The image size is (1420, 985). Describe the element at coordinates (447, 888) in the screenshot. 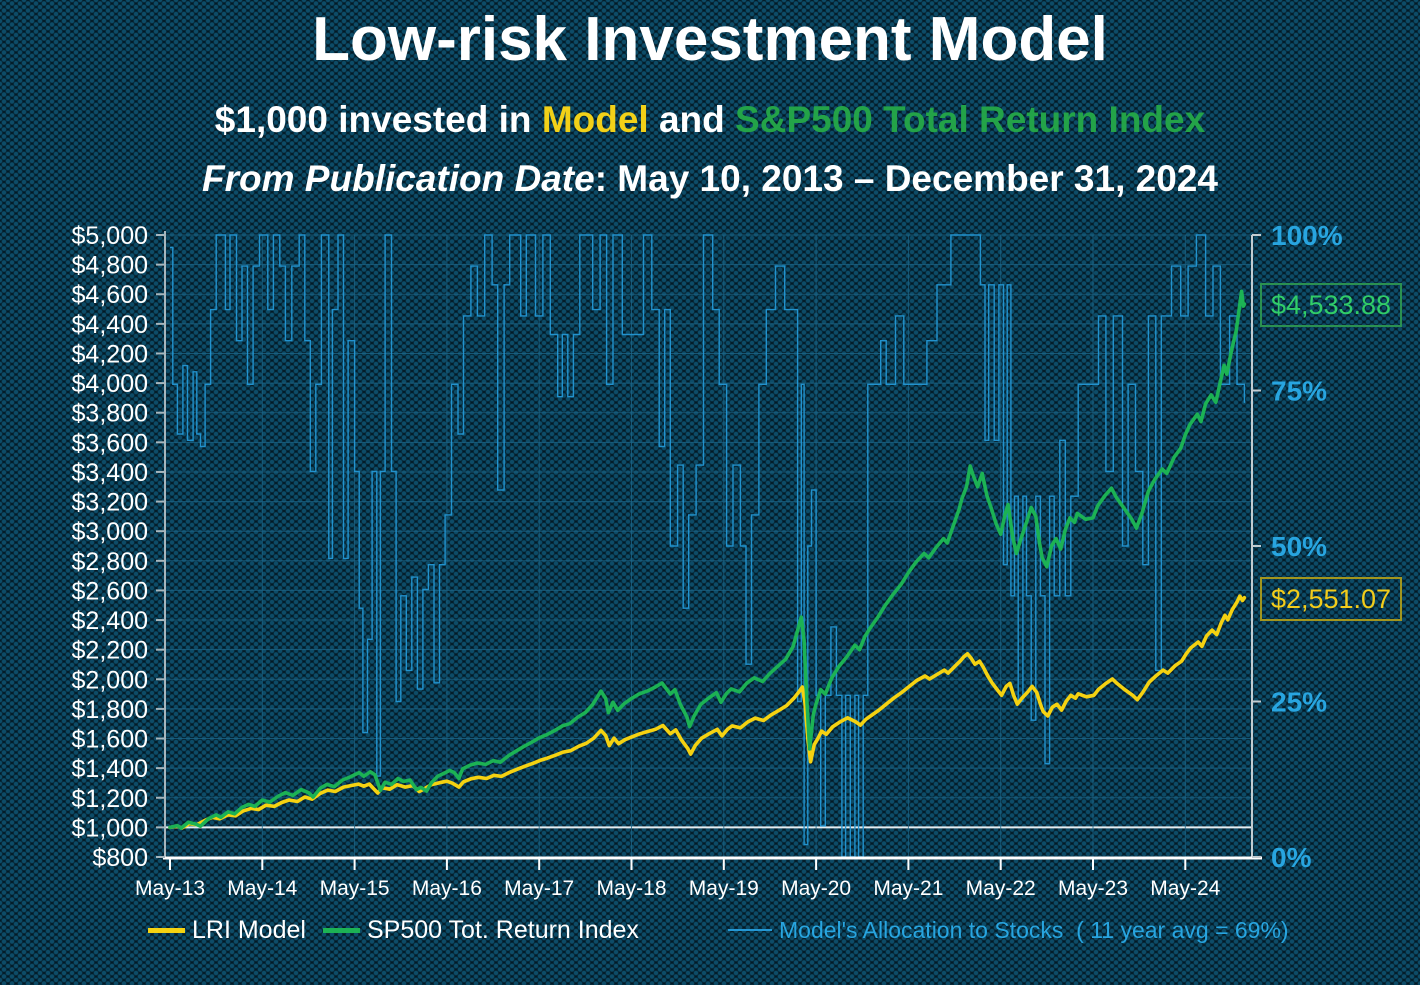

I see `x-axis-tick-label: May-16` at that location.